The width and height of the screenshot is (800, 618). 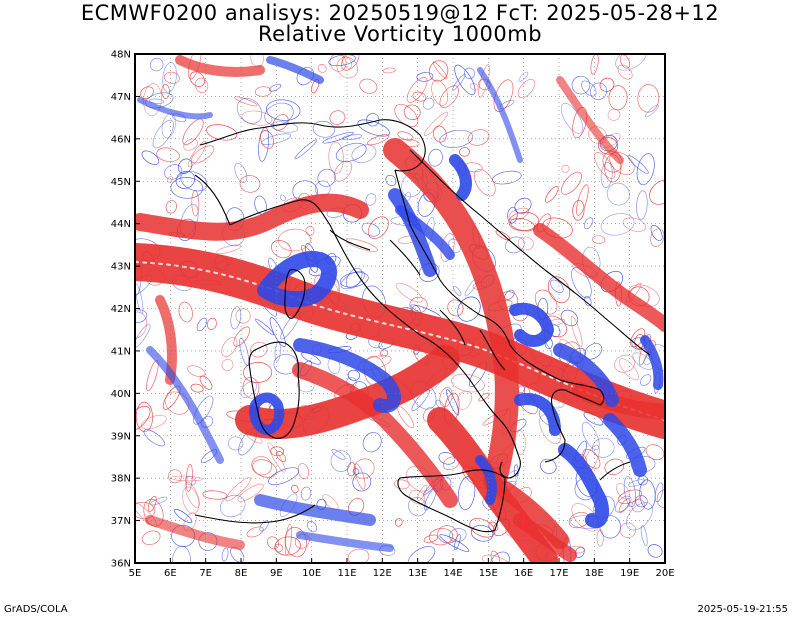 What do you see at coordinates (629, 573) in the screenshot?
I see `lon-tick-label: 19E` at bounding box center [629, 573].